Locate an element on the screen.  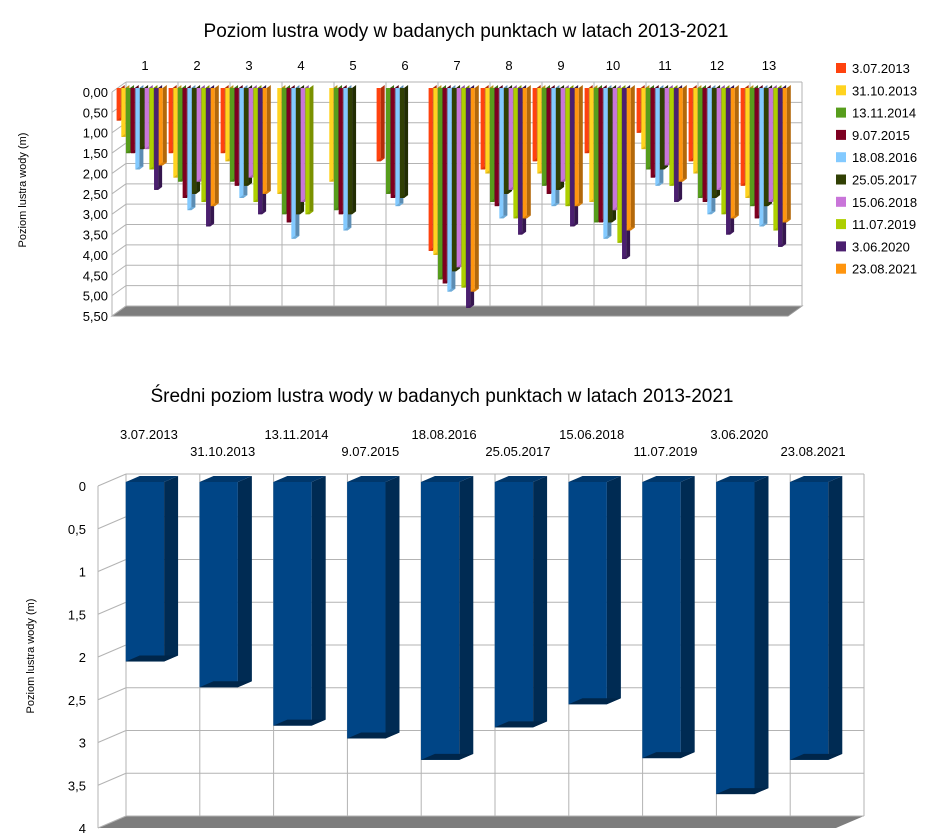
chart2-y-tick: 2 is located at coordinates (82, 657).